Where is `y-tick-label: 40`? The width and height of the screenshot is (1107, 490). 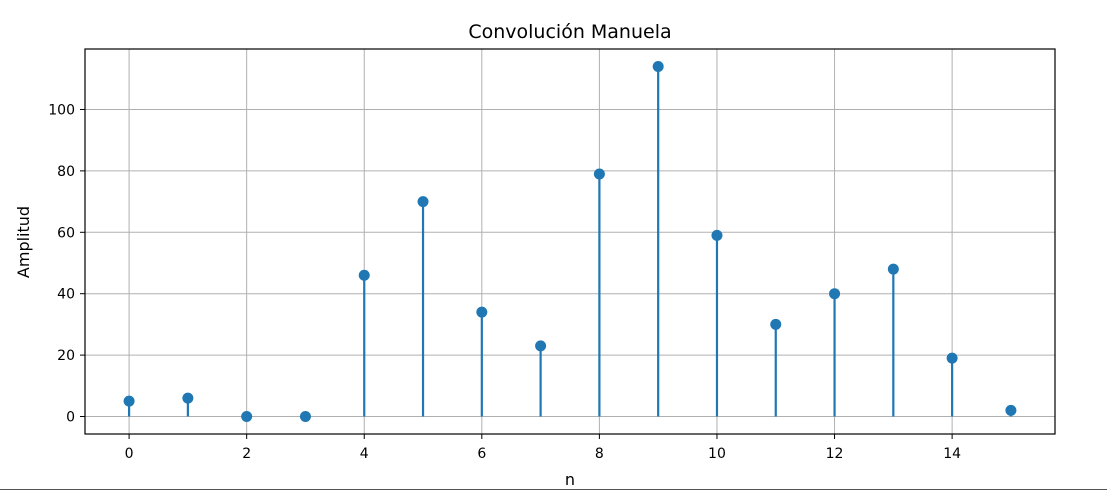 y-tick-label: 40 is located at coordinates (66, 295).